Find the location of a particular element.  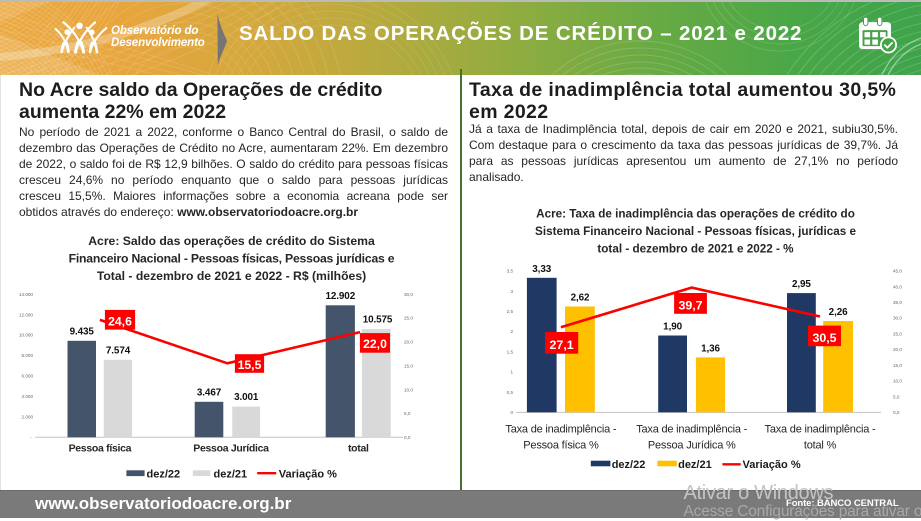

svg-text: 2,62 is located at coordinates (580, 298).